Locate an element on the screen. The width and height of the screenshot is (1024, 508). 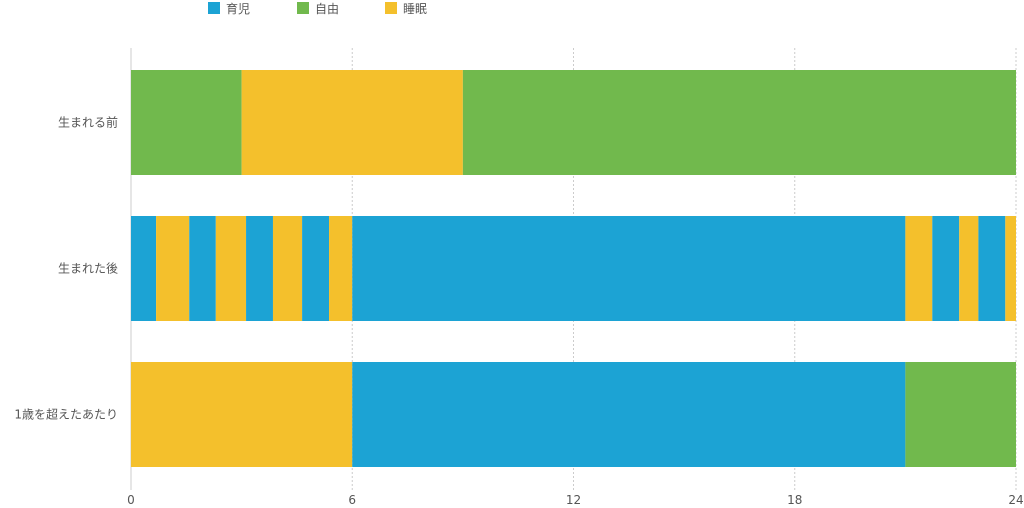
category-label: 1歳を超えたあたり is located at coordinates (66, 414).